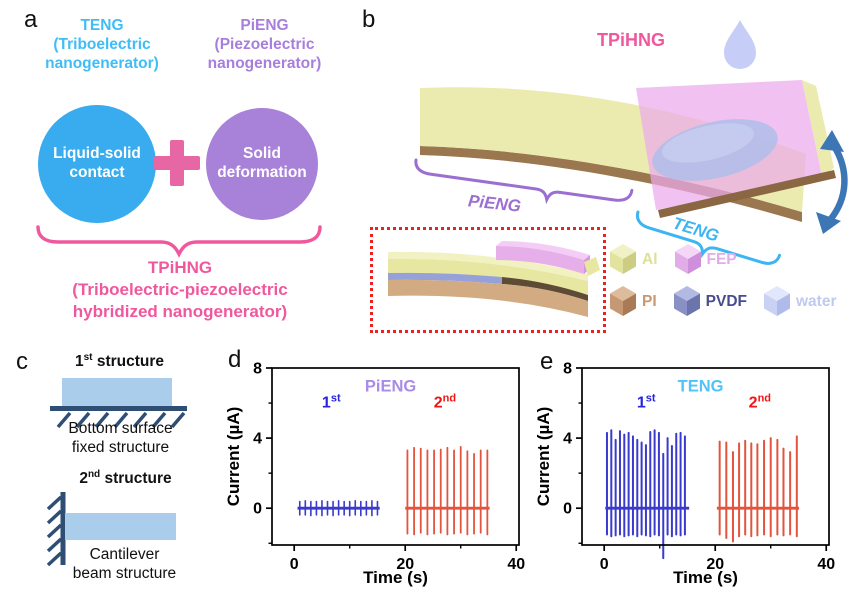 The height and width of the screenshot is (589, 859). Describe the element at coordinates (97, 164) in the screenshot. I see `liquid-solid-contact-circle: Liquid-solid contact` at that location.